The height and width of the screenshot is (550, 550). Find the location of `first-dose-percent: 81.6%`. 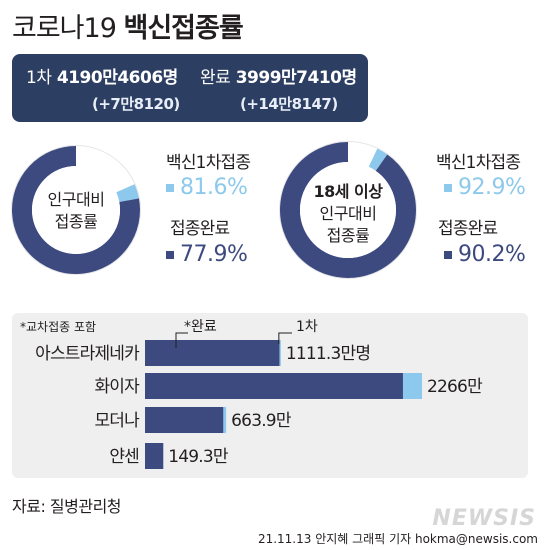

first-dose-percent: 81.6% is located at coordinates (207, 187).